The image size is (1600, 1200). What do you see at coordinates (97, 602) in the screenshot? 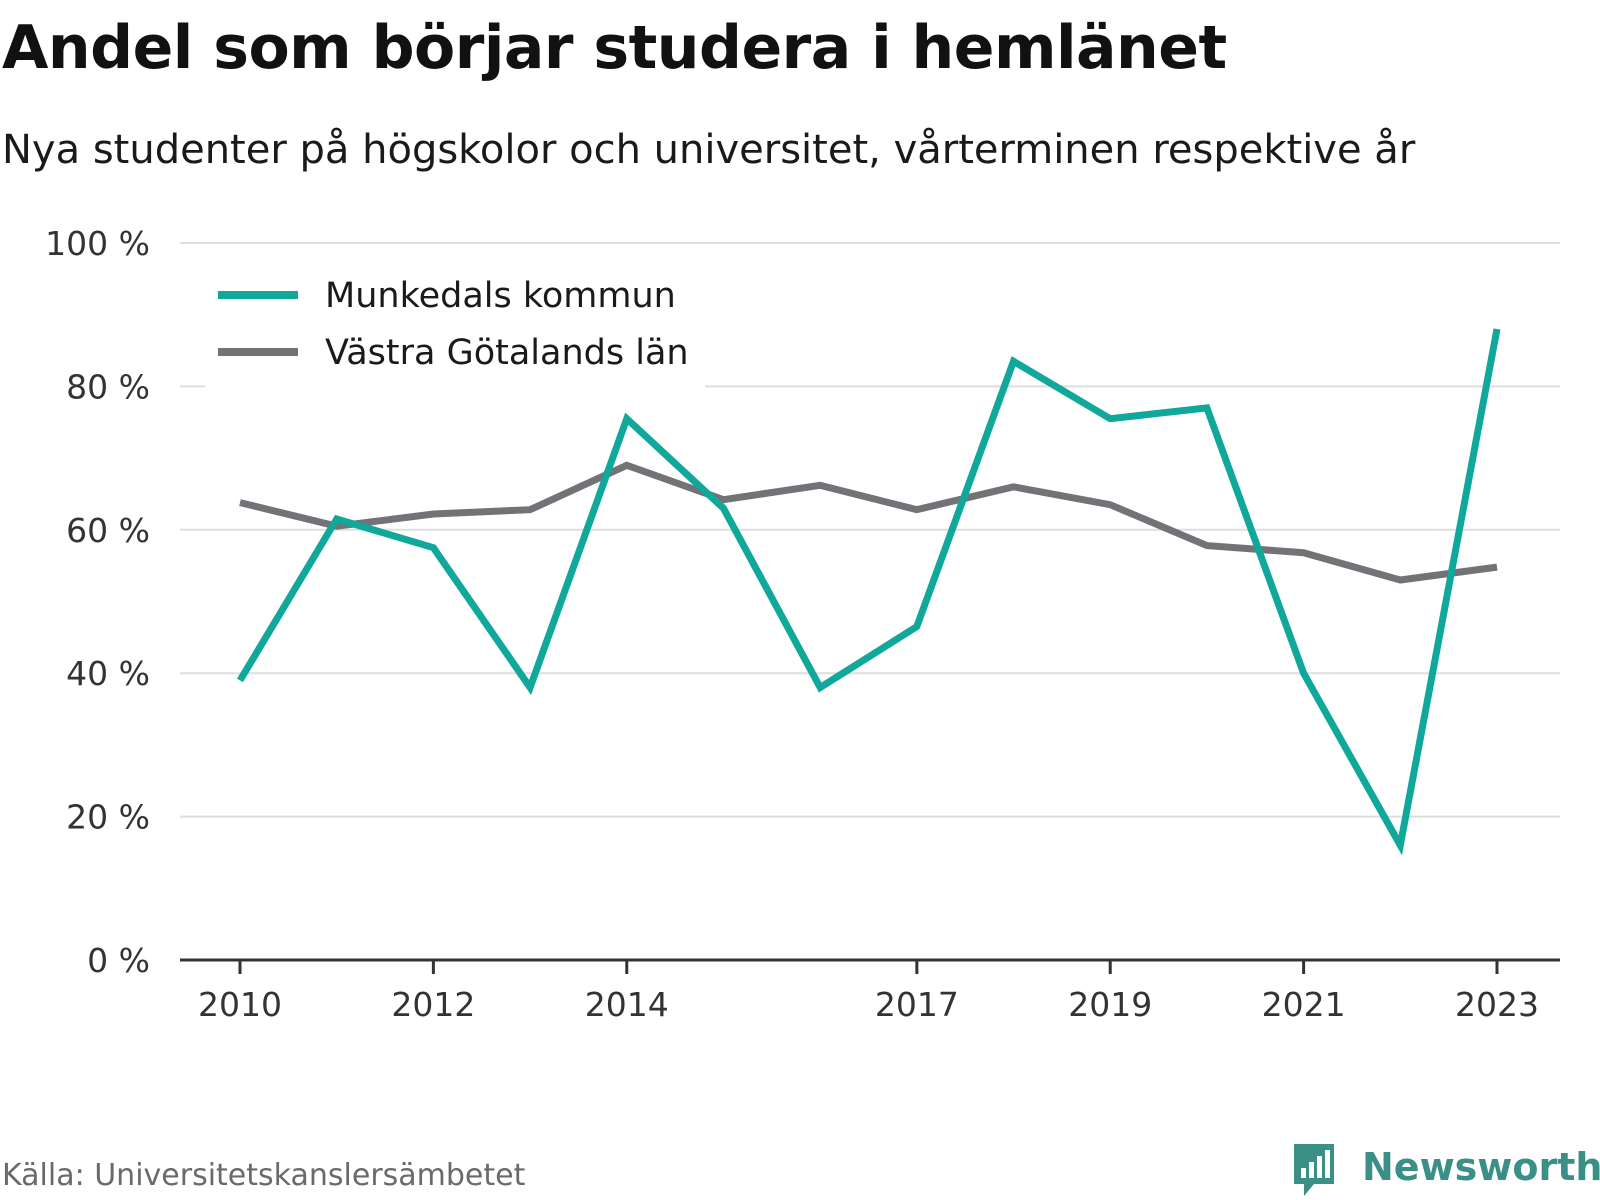
I see `y-axis-ticks: 0 % 20 % 40 % 60 % 80 % 100 %` at bounding box center [97, 602].